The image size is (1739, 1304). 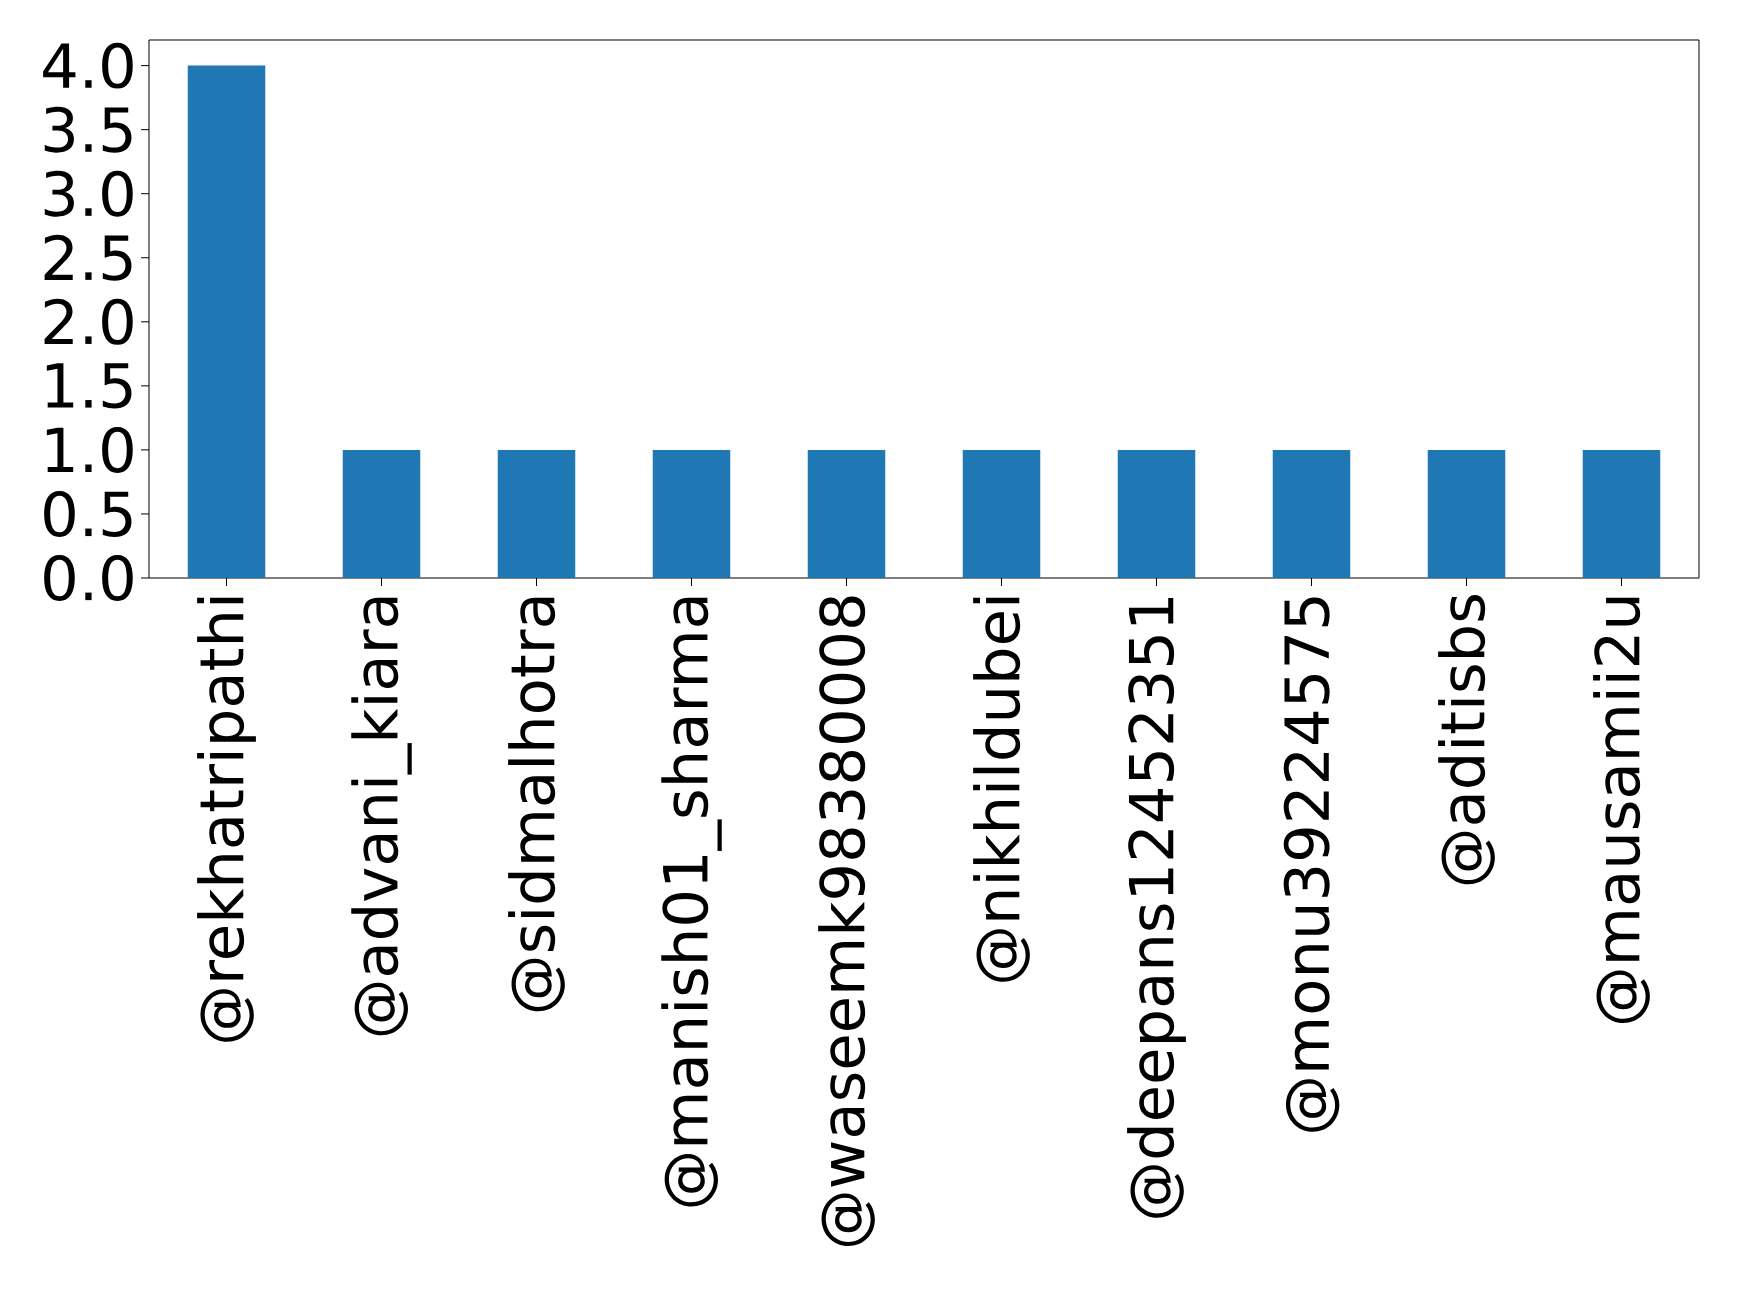 I want to click on y-tick-label: 4.0, so click(x=88, y=65).